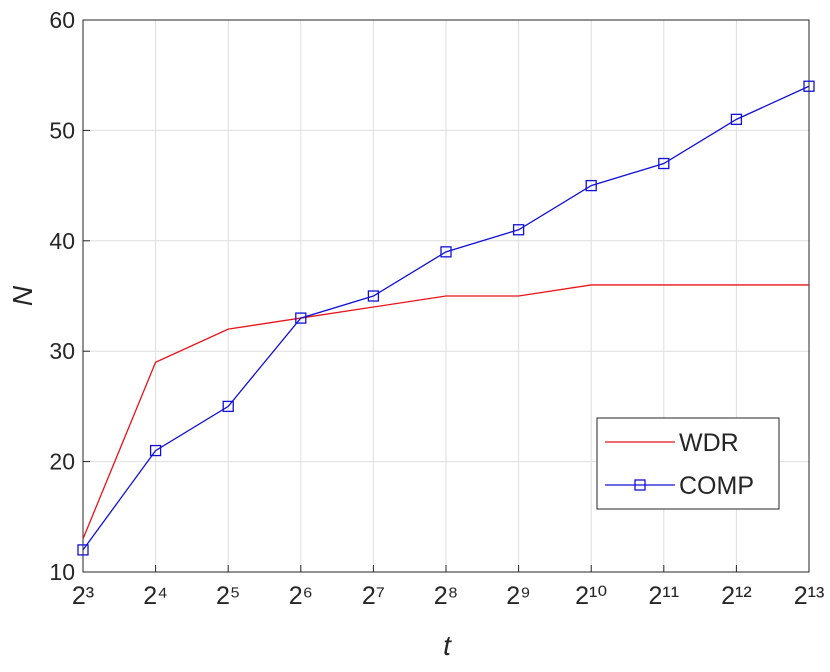  I want to click on legend-label: WDR, so click(709, 443).